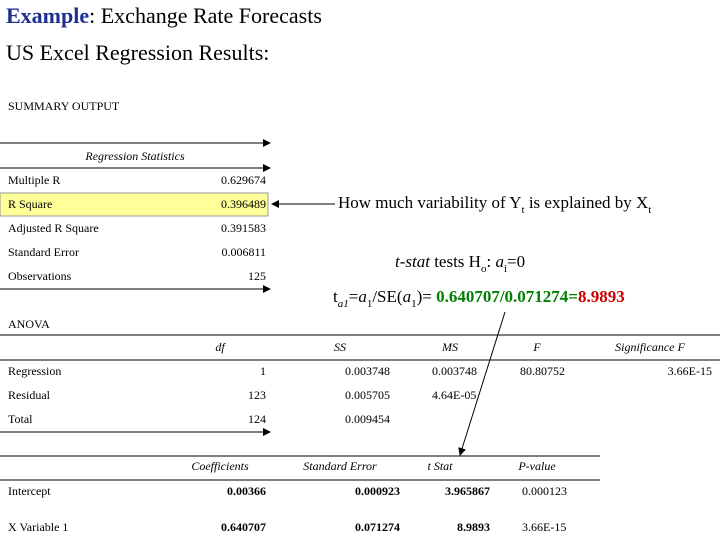  Describe the element at coordinates (367, 419) in the screenshot. I see `cell: 0.009454` at that location.